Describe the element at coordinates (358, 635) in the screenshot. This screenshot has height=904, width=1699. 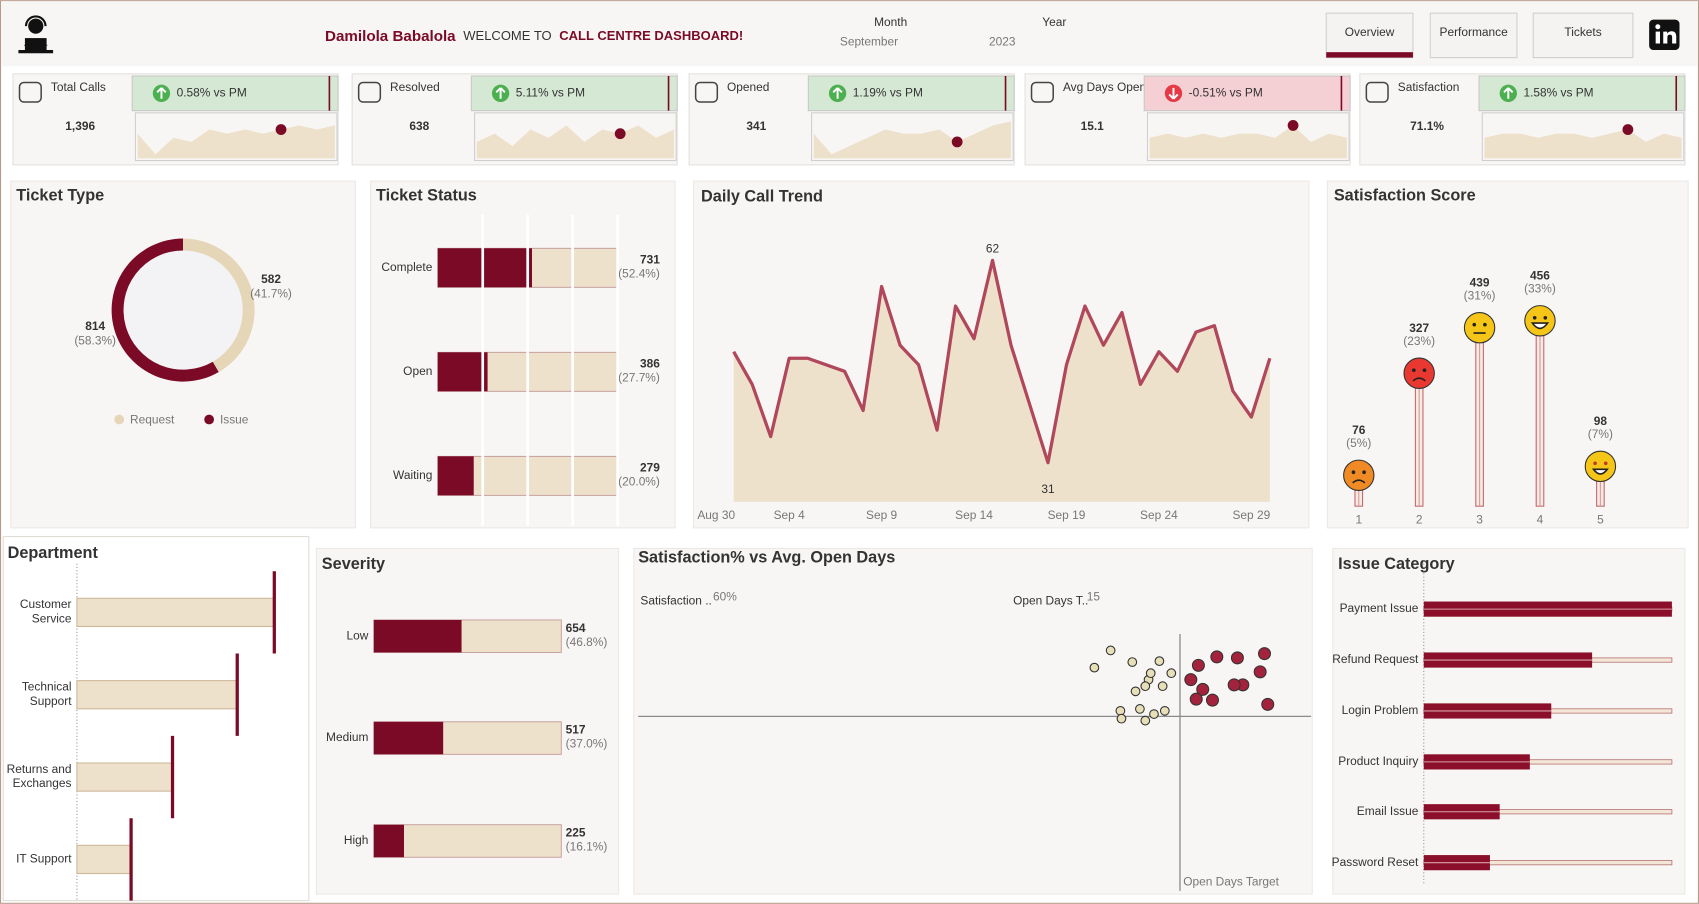
I see `category-label: Low` at that location.